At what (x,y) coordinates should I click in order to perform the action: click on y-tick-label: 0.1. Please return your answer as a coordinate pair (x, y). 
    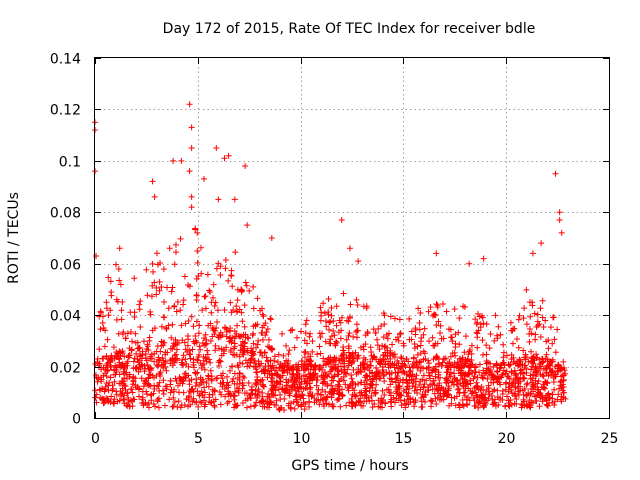
    Looking at the image, I should click on (70, 163).